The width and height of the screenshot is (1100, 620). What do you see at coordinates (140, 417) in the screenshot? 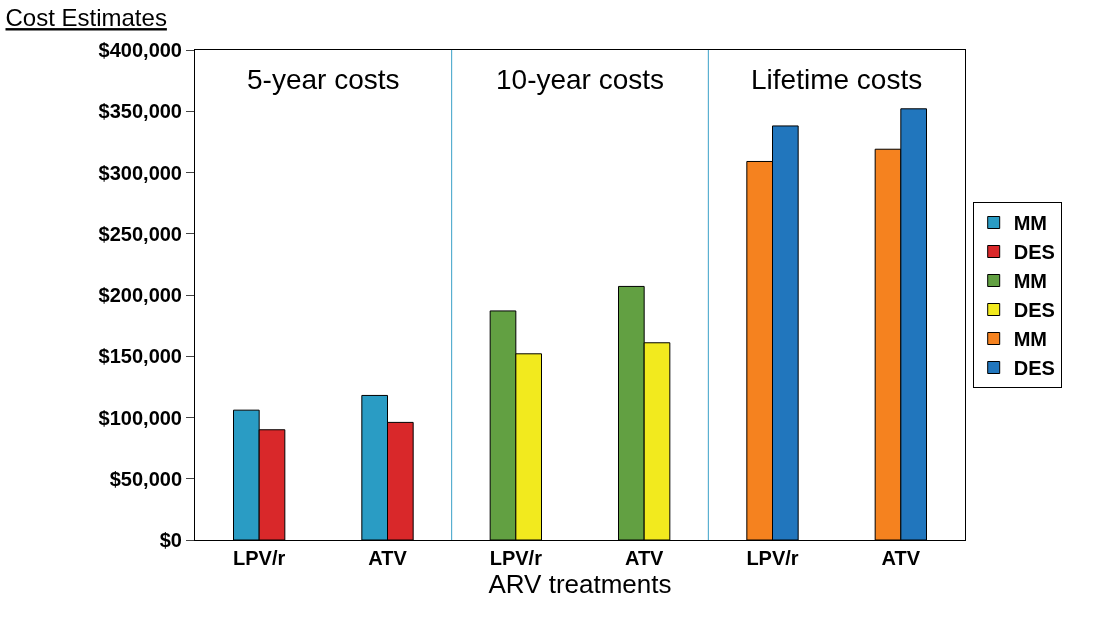
I see `y-tick-label: $100,000` at bounding box center [140, 417].